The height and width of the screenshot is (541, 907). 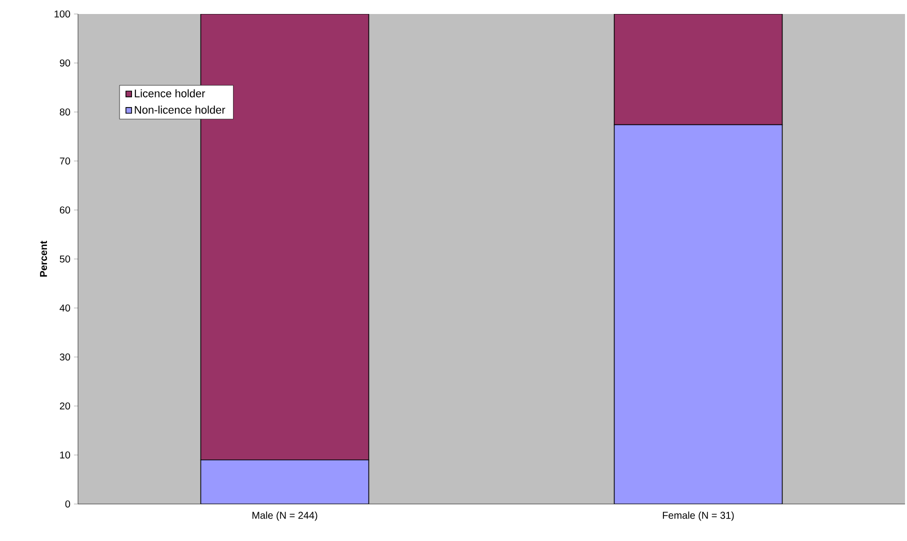 What do you see at coordinates (65, 259) in the screenshot?
I see `y-tick-label: 50` at bounding box center [65, 259].